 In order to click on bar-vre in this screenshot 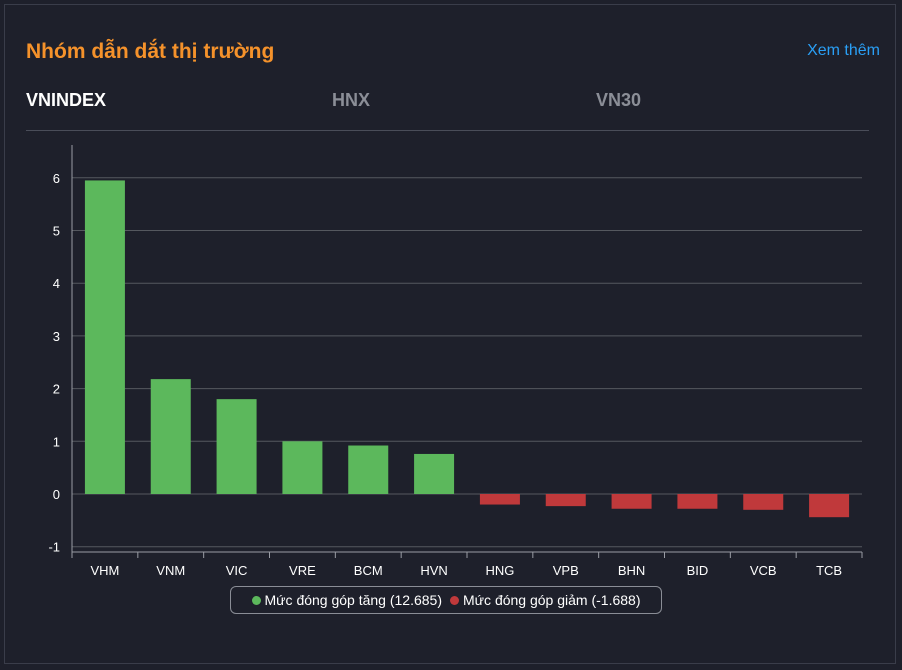, I will do `click(302, 467)`.